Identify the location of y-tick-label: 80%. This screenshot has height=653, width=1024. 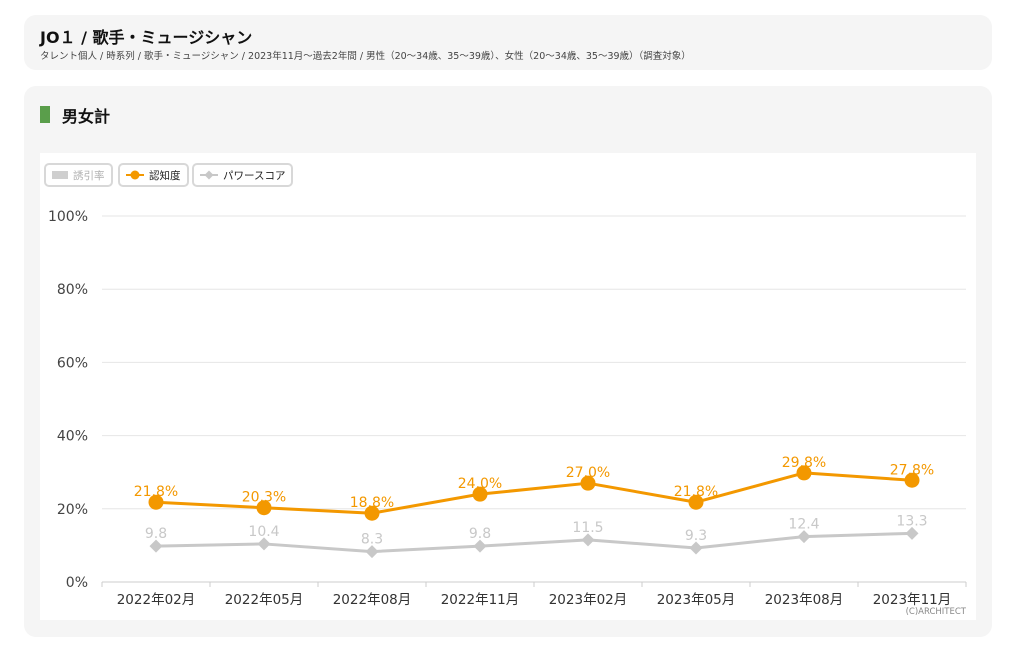
(72, 290).